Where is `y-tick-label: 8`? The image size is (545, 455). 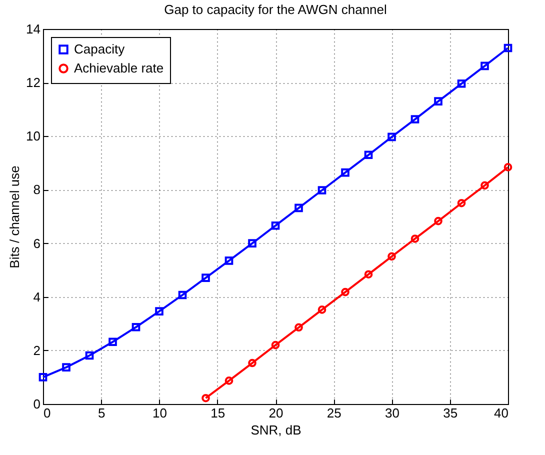
y-tick-label: 8 is located at coordinates (36, 190).